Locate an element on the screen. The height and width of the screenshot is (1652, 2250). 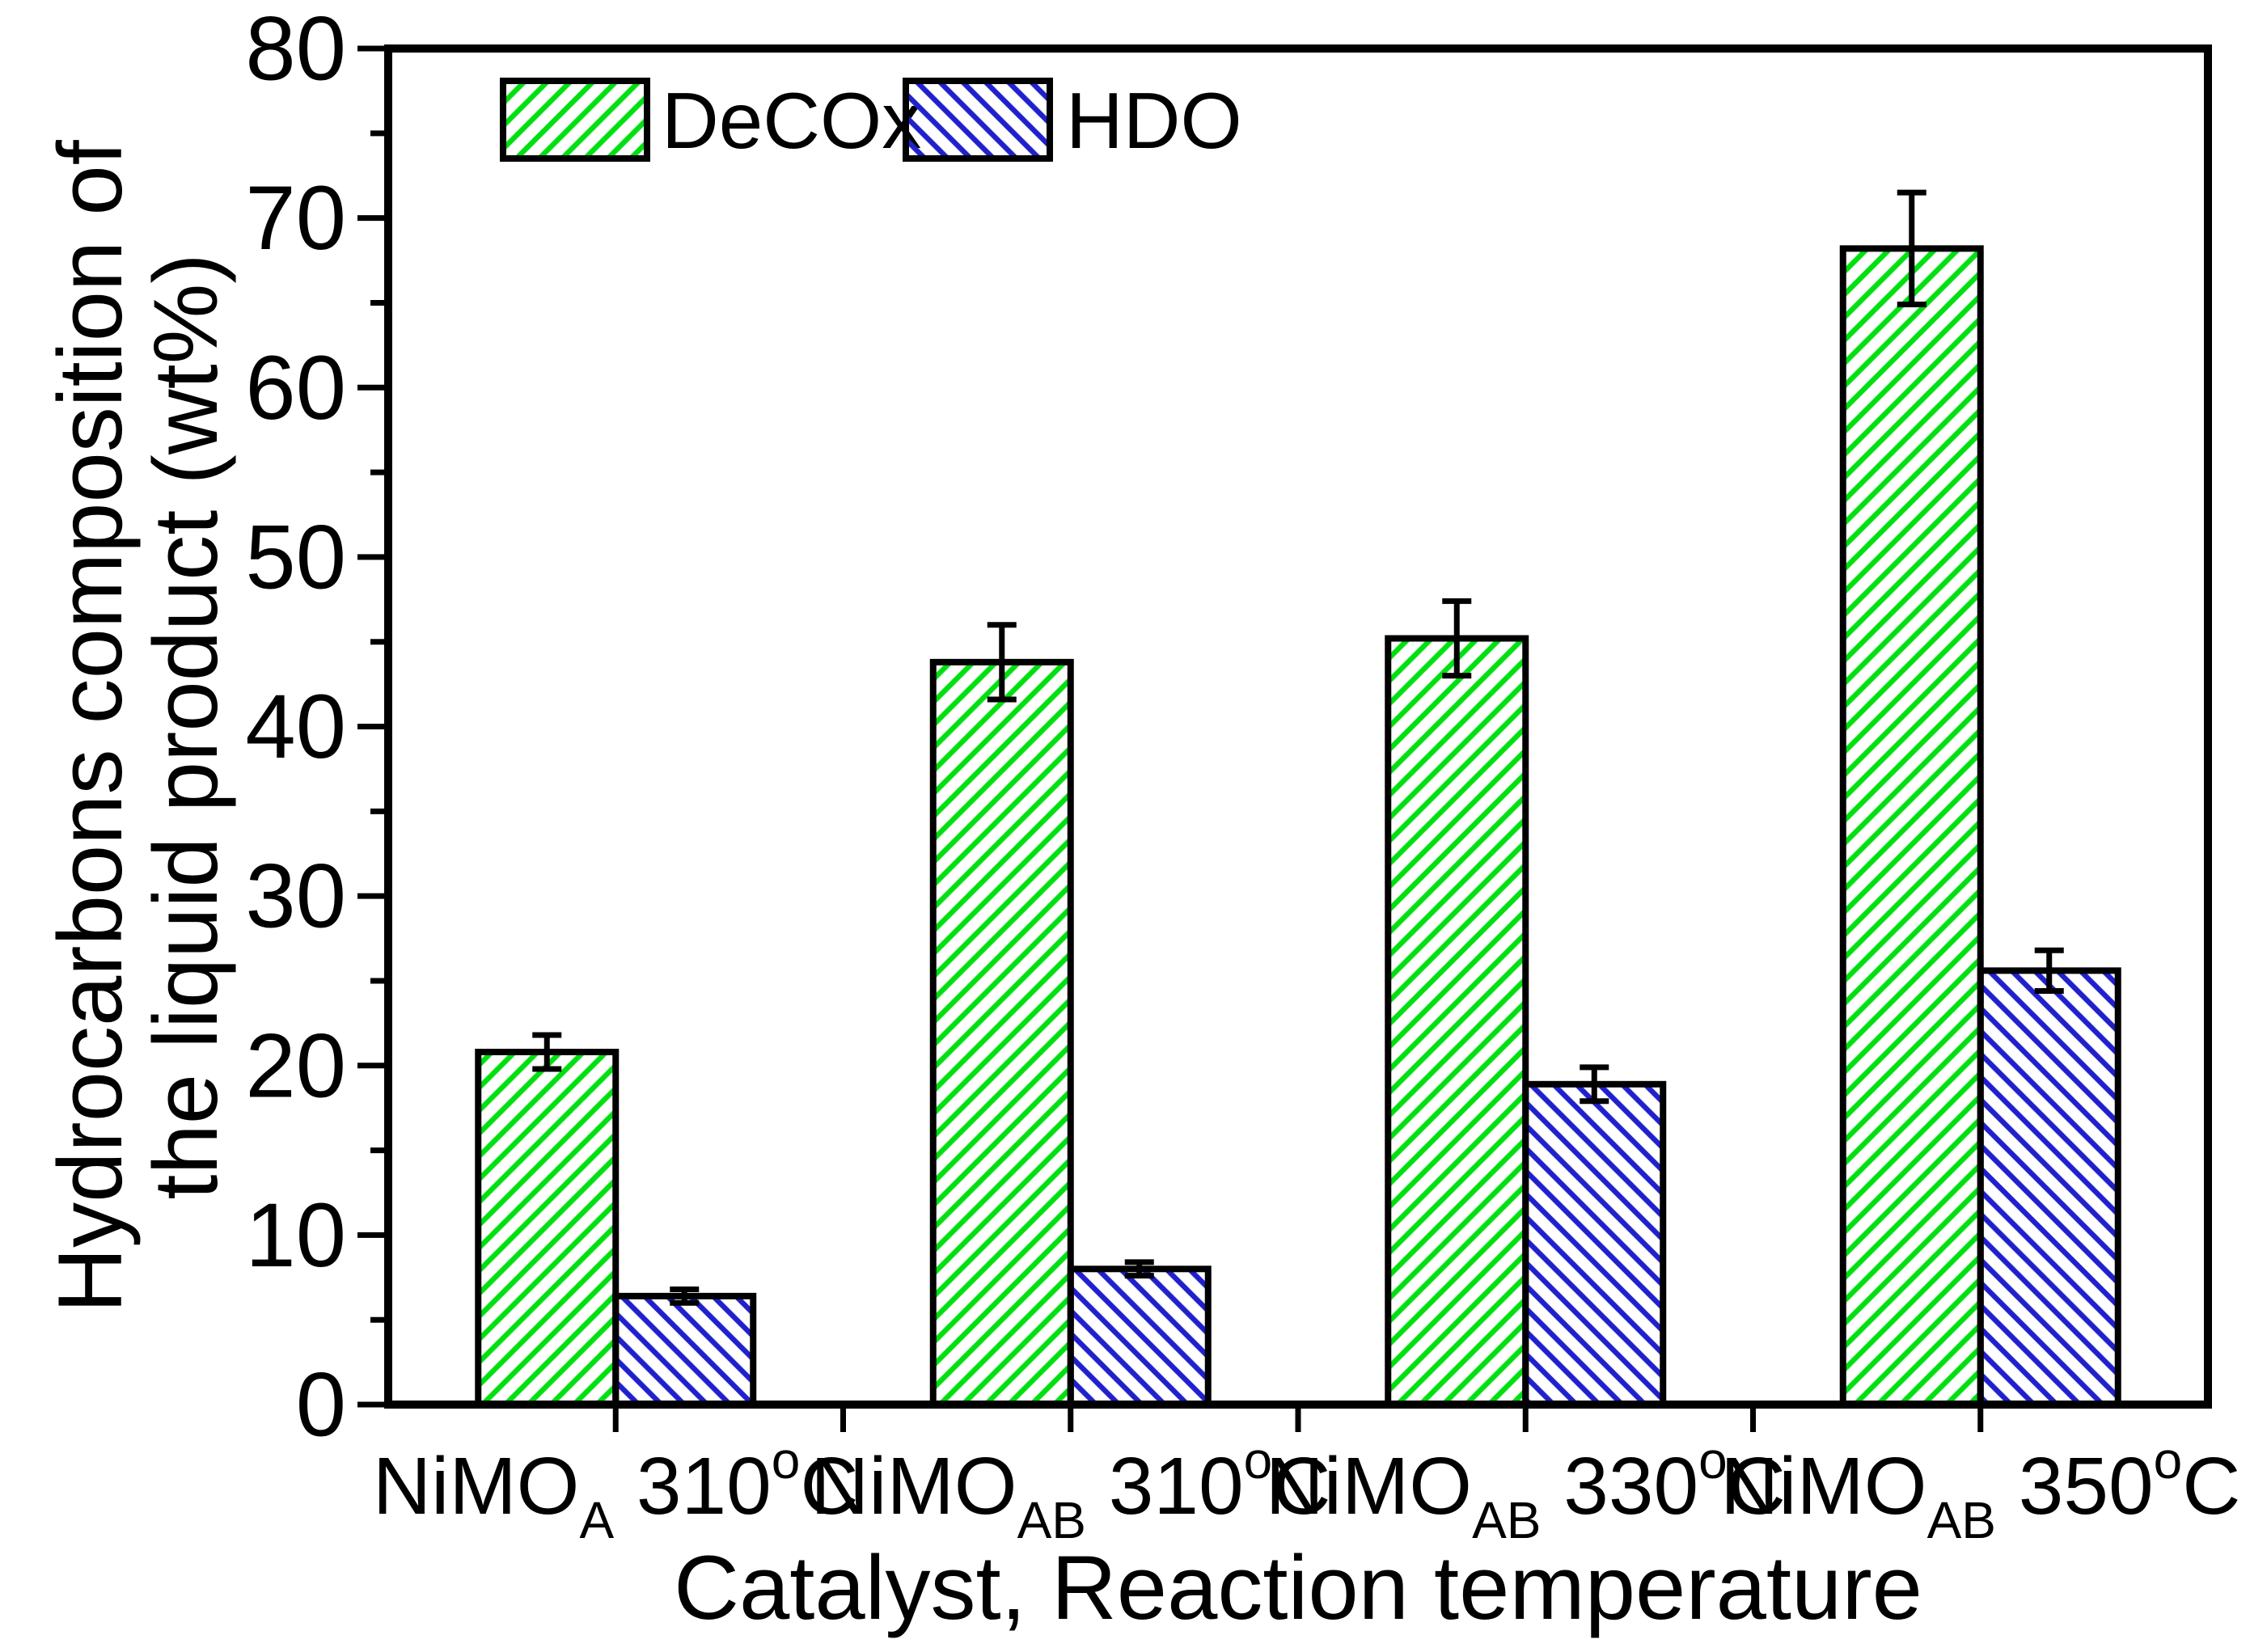
x-category-label: NiMOA 310oC is located at coordinates (616, 1490).